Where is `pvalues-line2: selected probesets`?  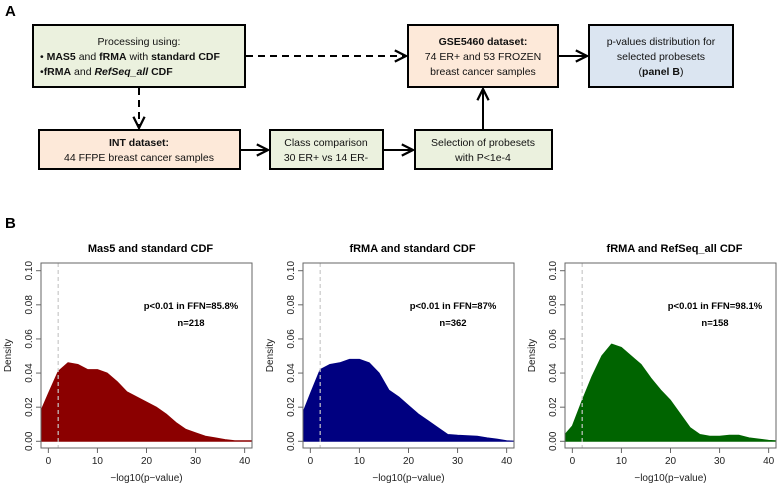 pvalues-line2: selected probesets is located at coordinates (661, 57).